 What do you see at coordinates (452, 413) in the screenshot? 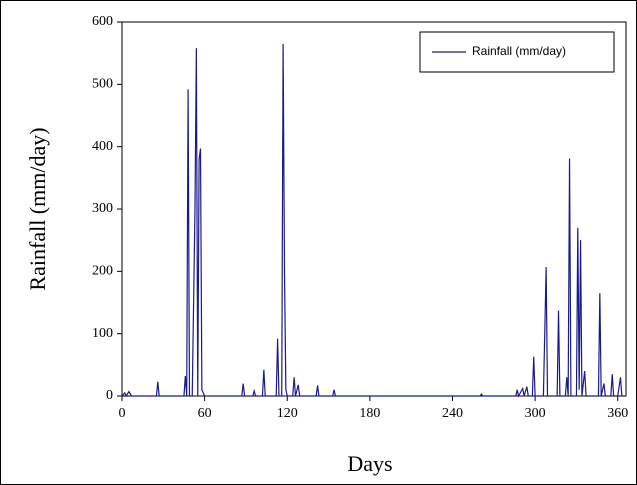
I see `x-tick-label: 240` at bounding box center [452, 413].